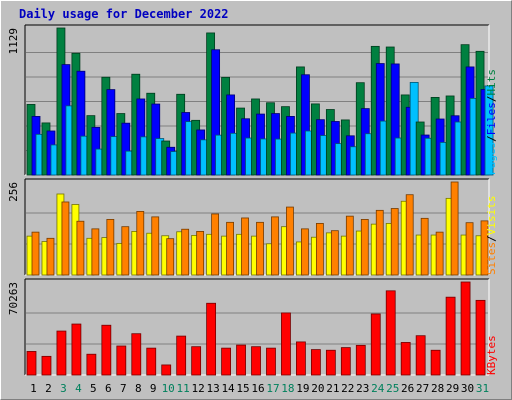  Describe the element at coordinates (467, 388) in the screenshot. I see `x-tick-label-day-30: 30` at that location.